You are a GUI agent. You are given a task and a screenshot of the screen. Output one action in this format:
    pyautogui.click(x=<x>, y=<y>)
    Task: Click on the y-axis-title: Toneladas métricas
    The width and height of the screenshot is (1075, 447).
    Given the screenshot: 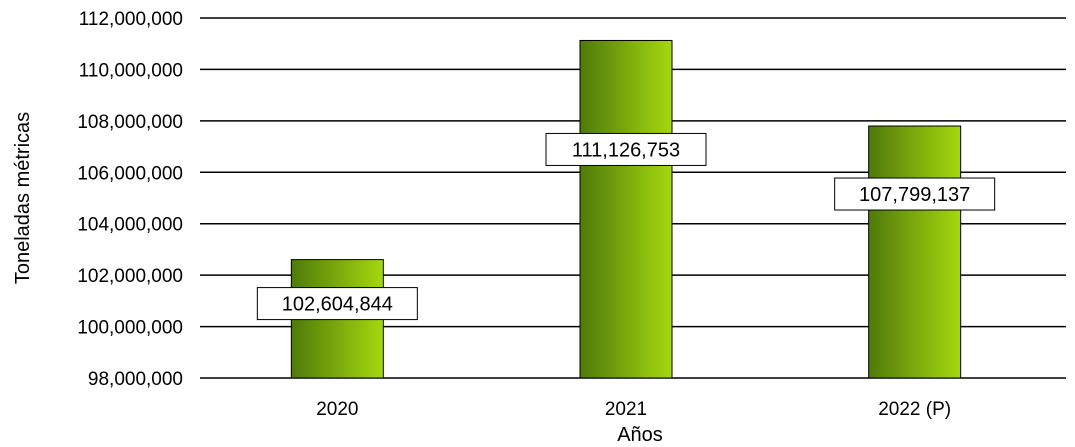 What is the action you would take?
    pyautogui.click(x=23, y=198)
    